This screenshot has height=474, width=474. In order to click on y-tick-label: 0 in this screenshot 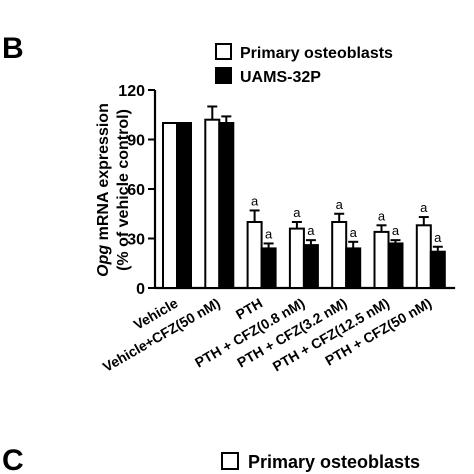, I will do `click(140, 289)`.